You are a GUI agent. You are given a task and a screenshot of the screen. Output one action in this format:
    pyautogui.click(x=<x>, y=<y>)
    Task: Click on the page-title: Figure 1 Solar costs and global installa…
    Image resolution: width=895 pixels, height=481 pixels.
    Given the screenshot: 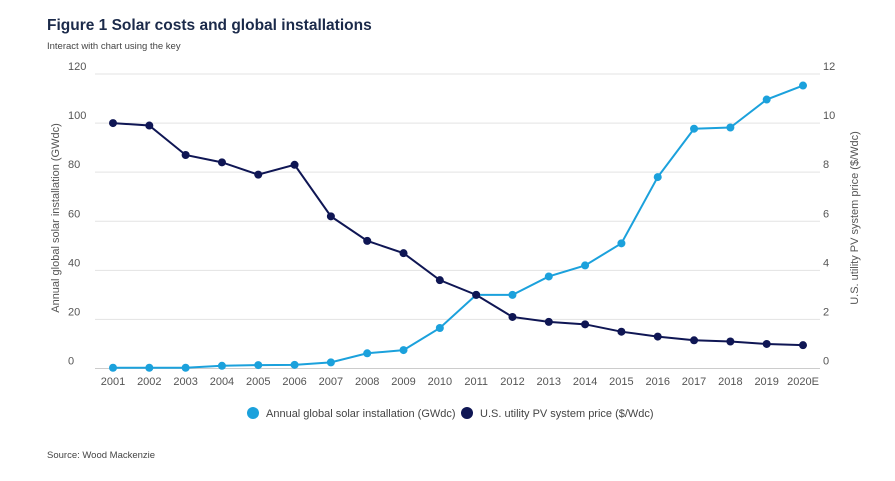 What is the action you would take?
    pyautogui.click(x=209, y=25)
    